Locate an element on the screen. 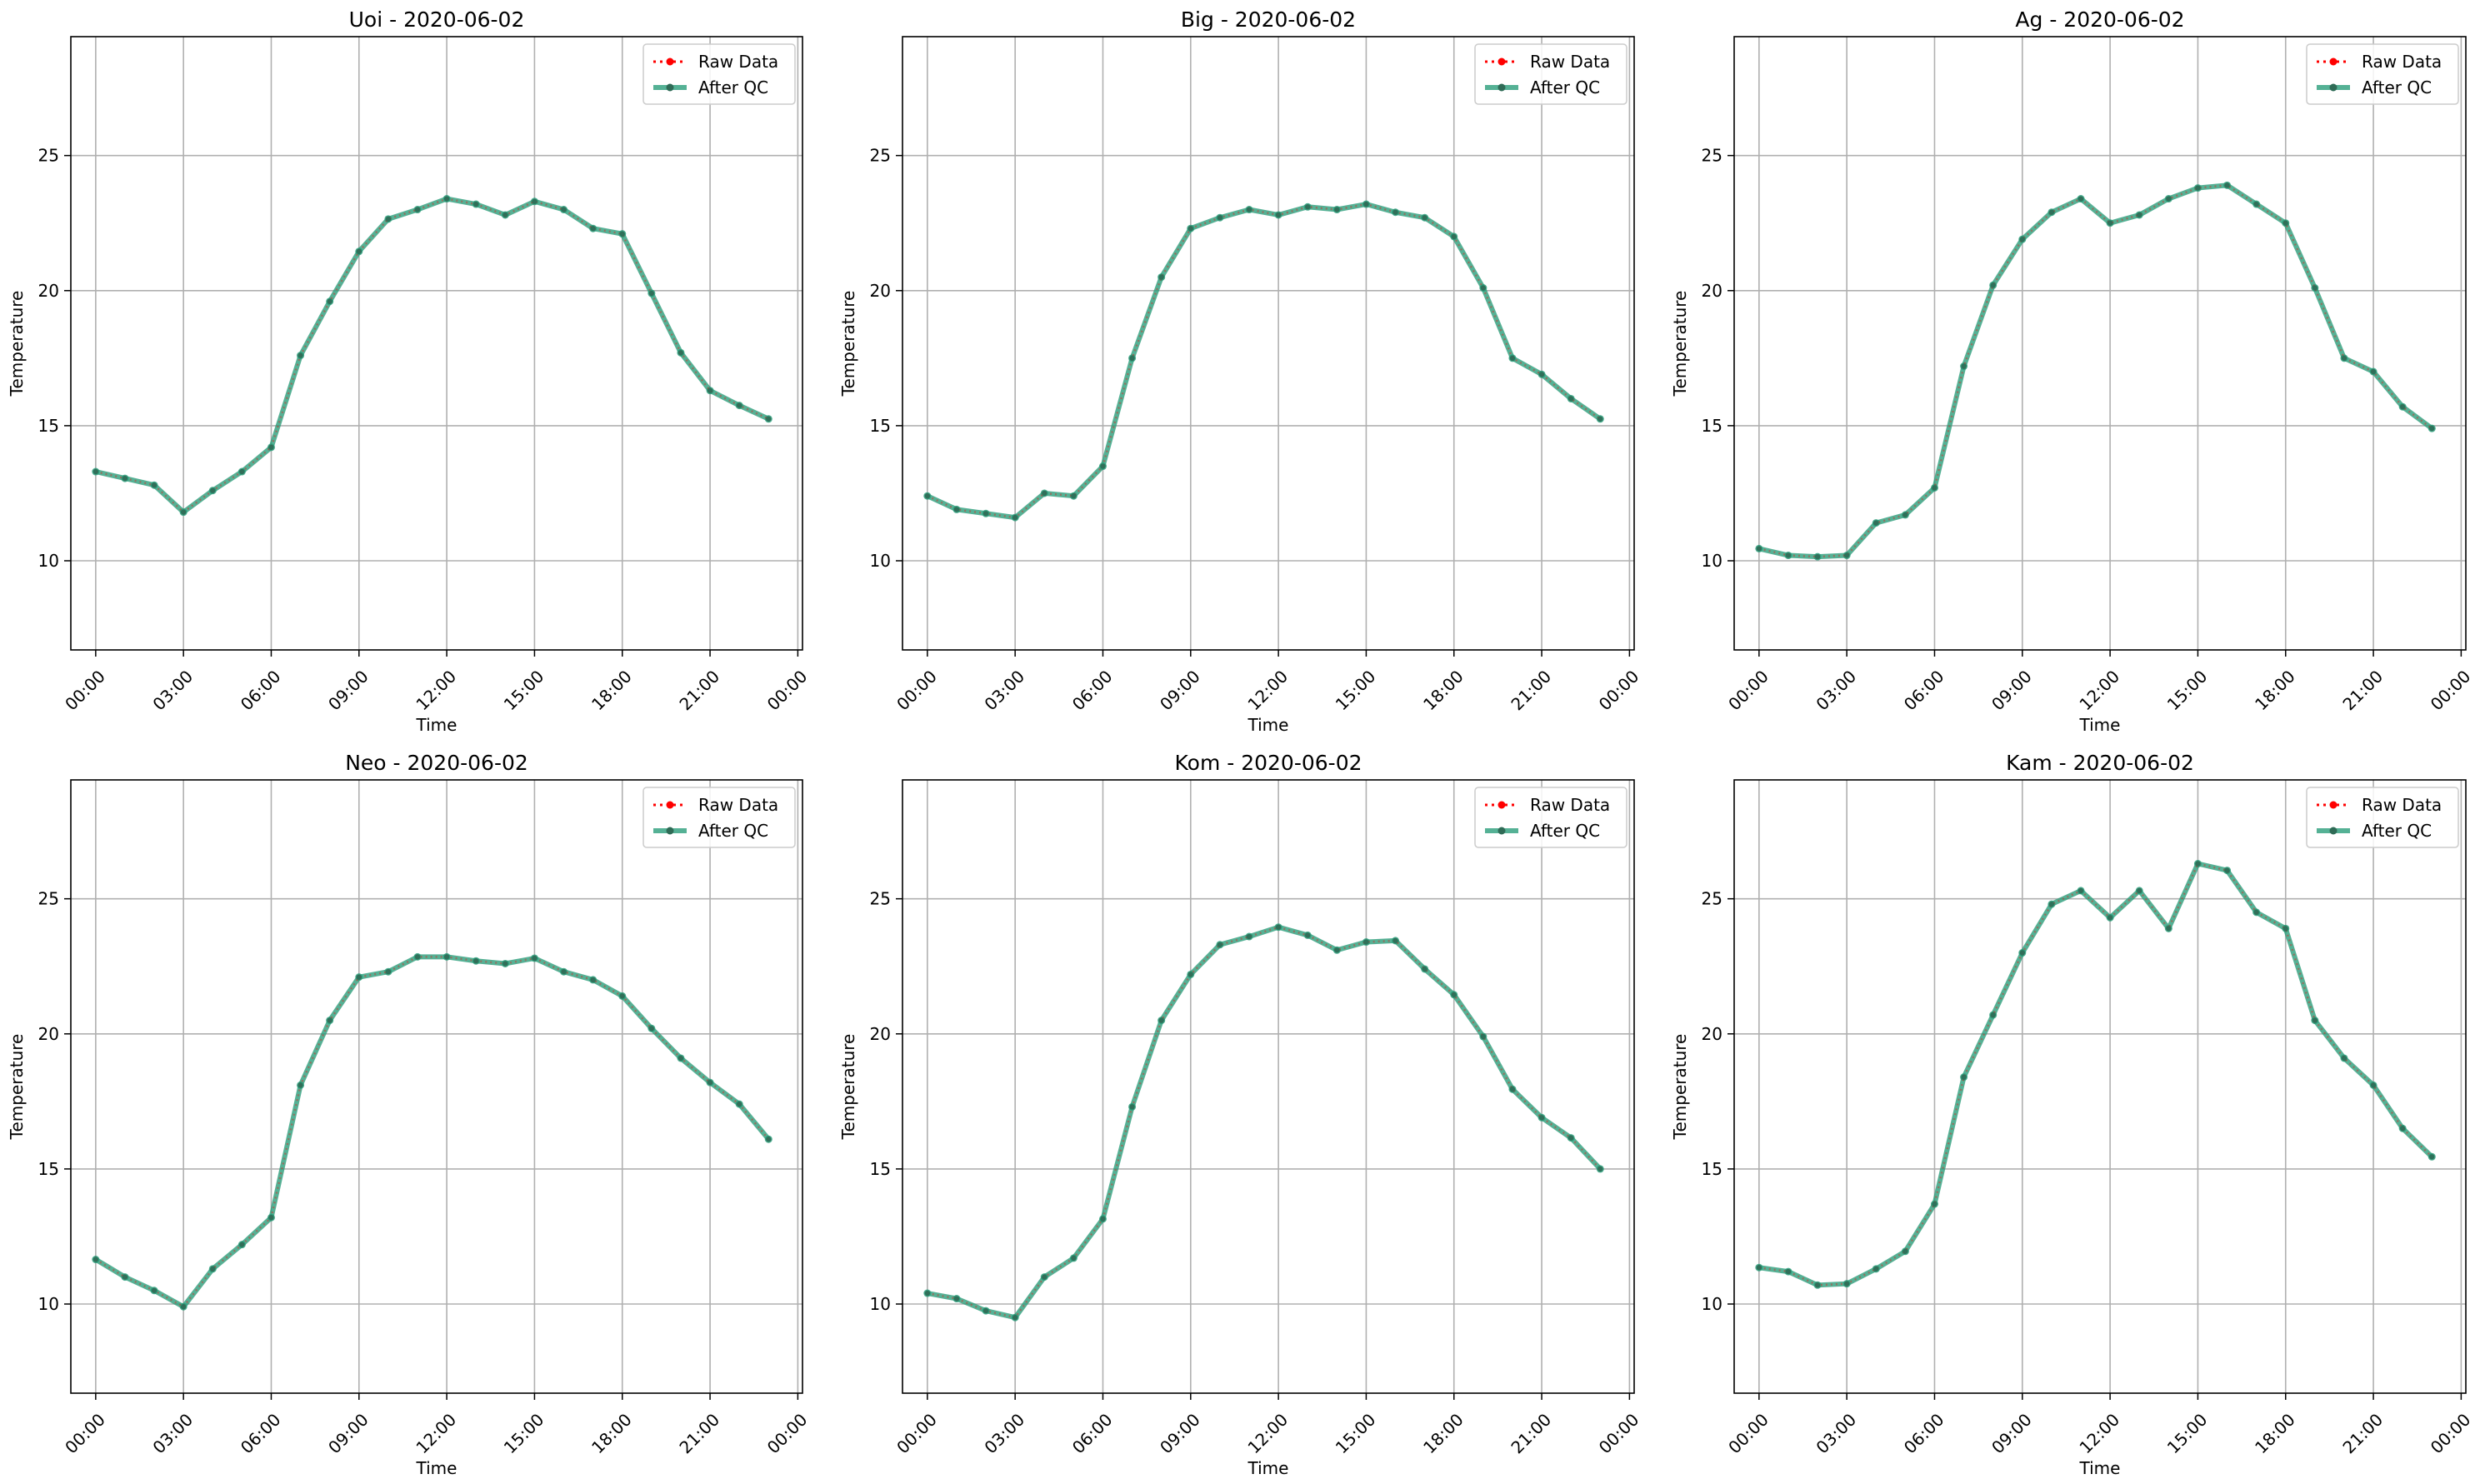 This screenshot has height=1484, width=2485. y-tick-label: 20 is located at coordinates (48, 291).